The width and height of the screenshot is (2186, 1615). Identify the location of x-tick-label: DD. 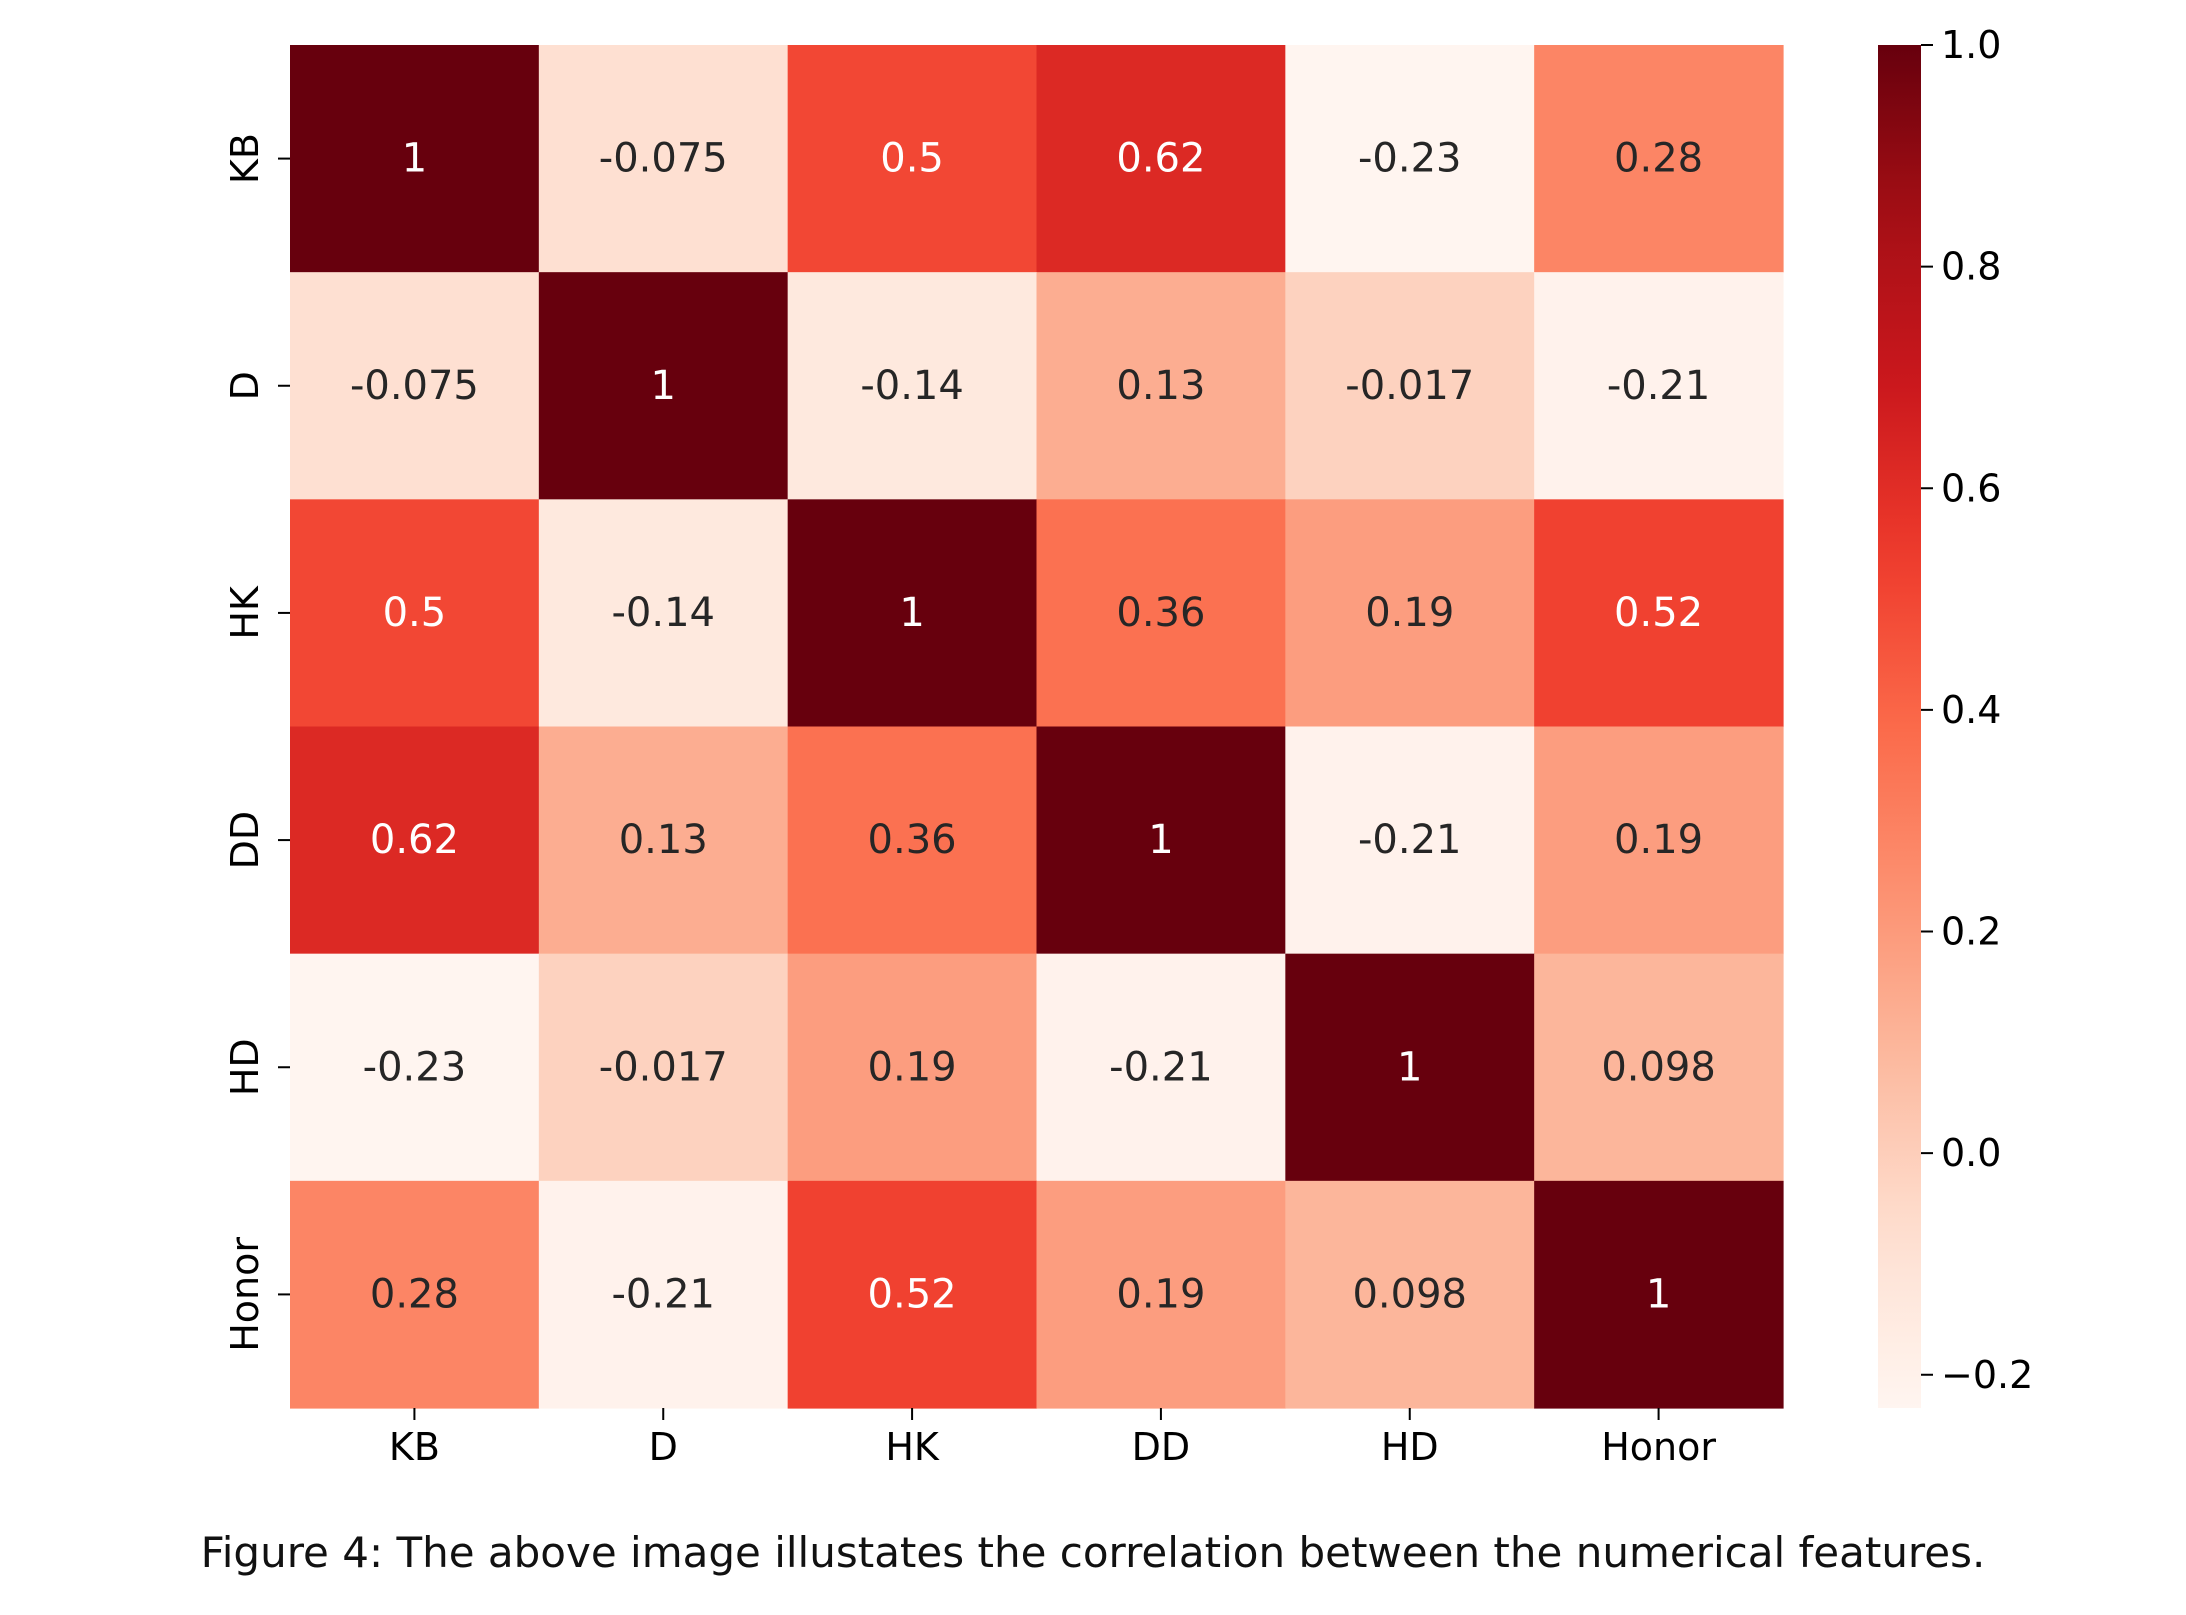
(1161, 1447).